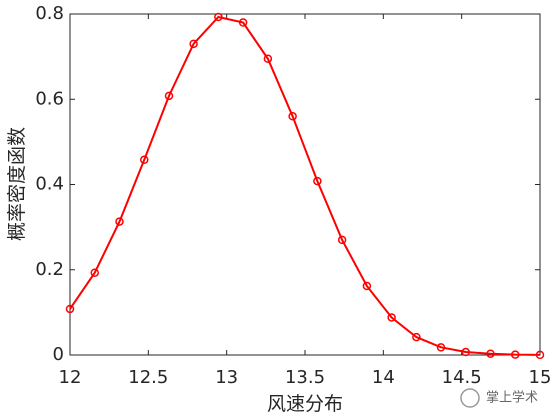  Describe the element at coordinates (305, 404) in the screenshot. I see `x-axis-label: 风速分布` at that location.